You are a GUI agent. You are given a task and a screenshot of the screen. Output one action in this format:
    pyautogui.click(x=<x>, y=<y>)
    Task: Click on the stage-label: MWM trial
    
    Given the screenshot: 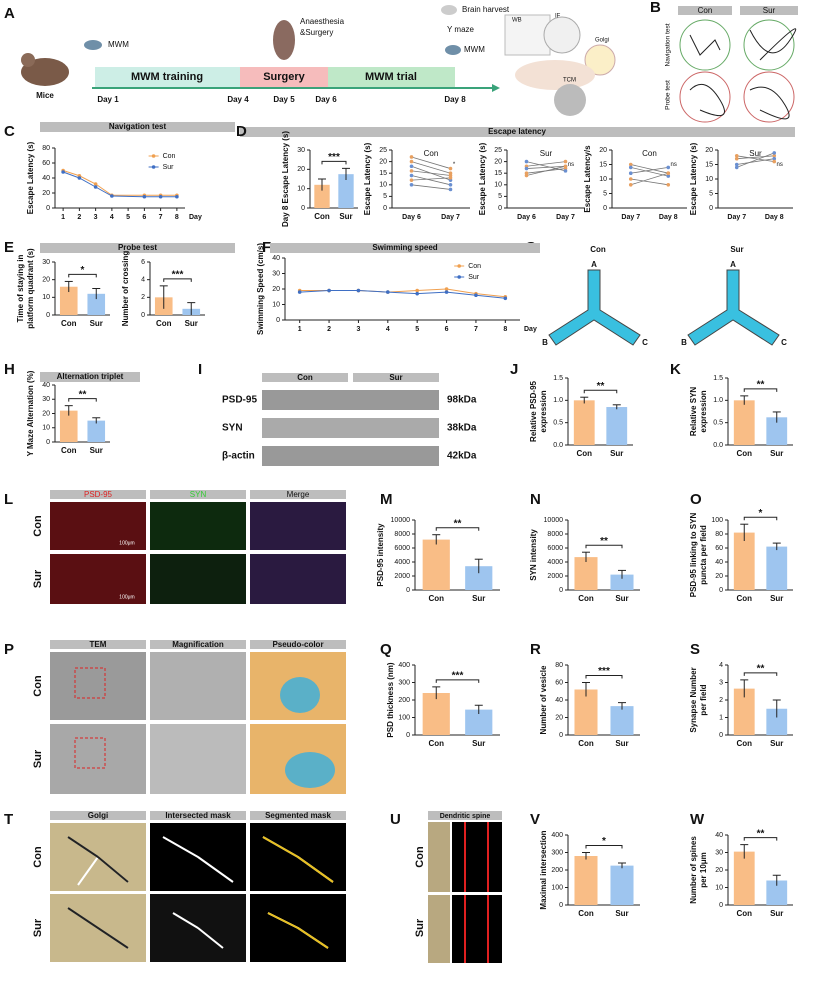 What is the action you would take?
    pyautogui.click(x=391, y=77)
    